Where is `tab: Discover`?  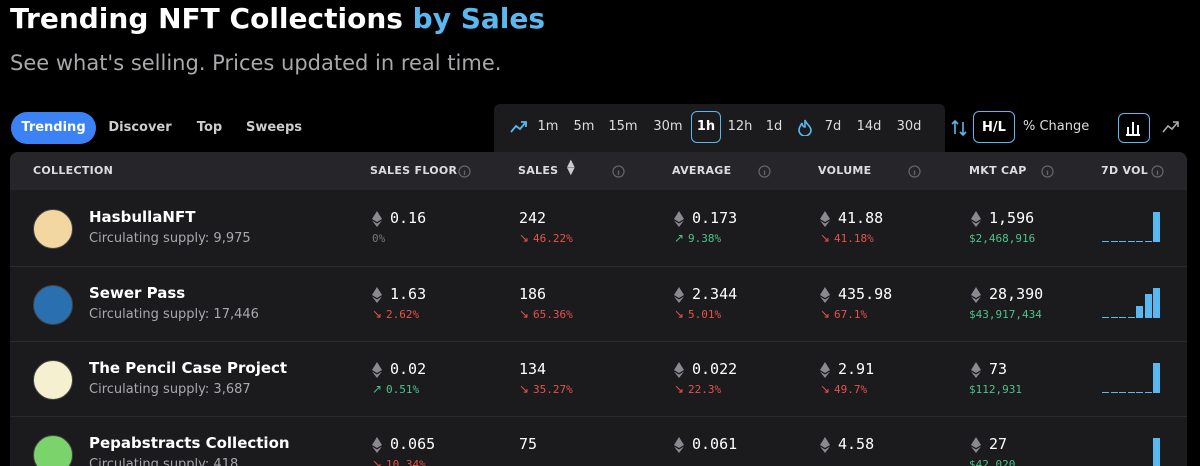
tab: Discover is located at coordinates (140, 127).